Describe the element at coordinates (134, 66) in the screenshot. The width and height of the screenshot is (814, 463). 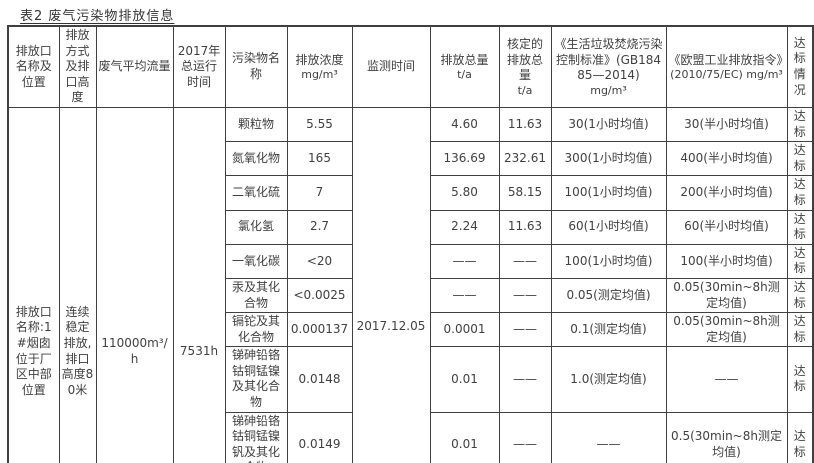
I see `header-flow: 废气平均流量` at that location.